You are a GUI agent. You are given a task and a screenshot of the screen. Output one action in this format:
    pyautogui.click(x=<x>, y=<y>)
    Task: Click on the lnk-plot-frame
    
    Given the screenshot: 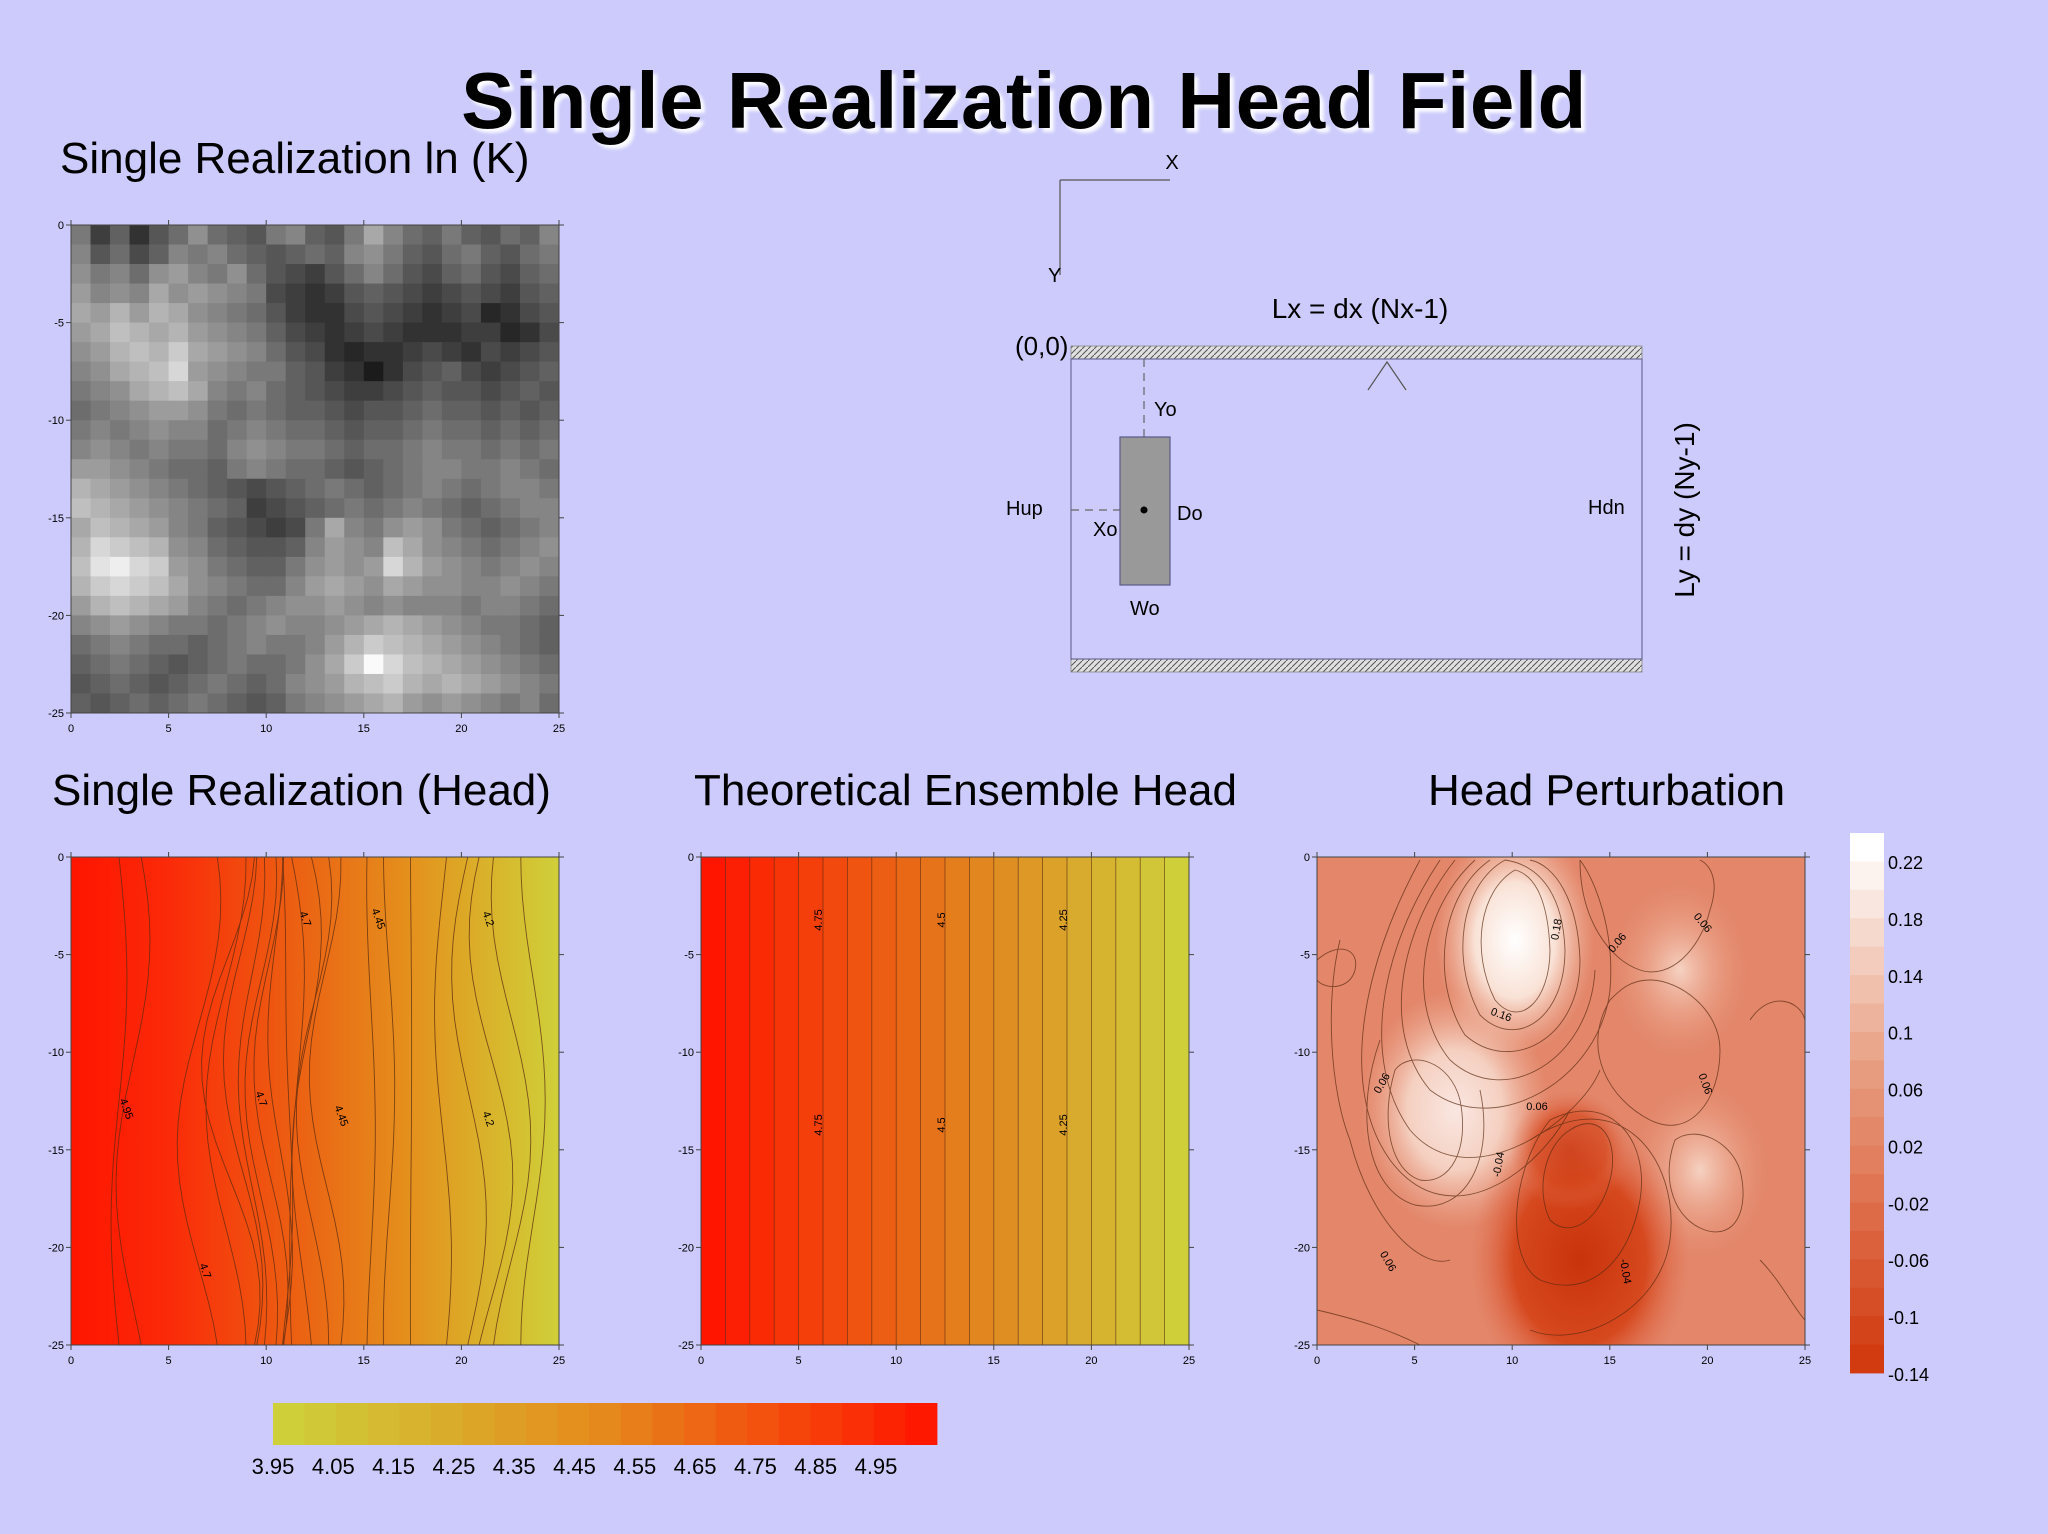 What is the action you would take?
    pyautogui.click(x=315, y=469)
    